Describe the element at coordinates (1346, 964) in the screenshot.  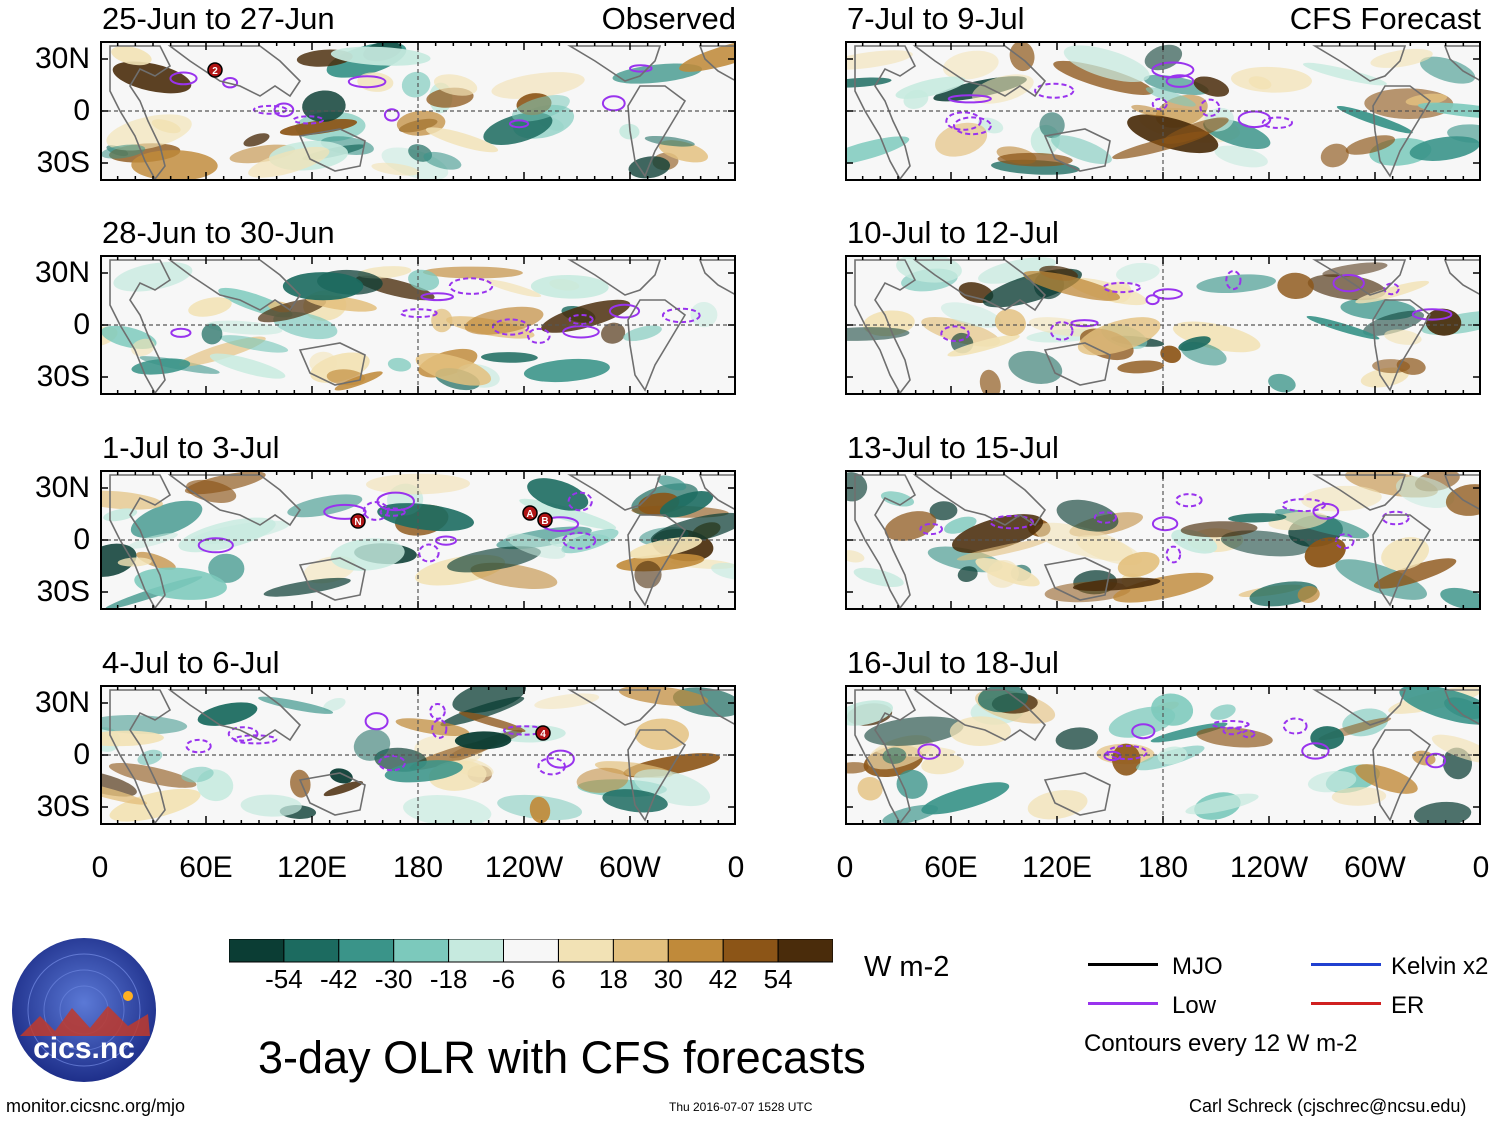
I see `kelvin-line-swatch` at that location.